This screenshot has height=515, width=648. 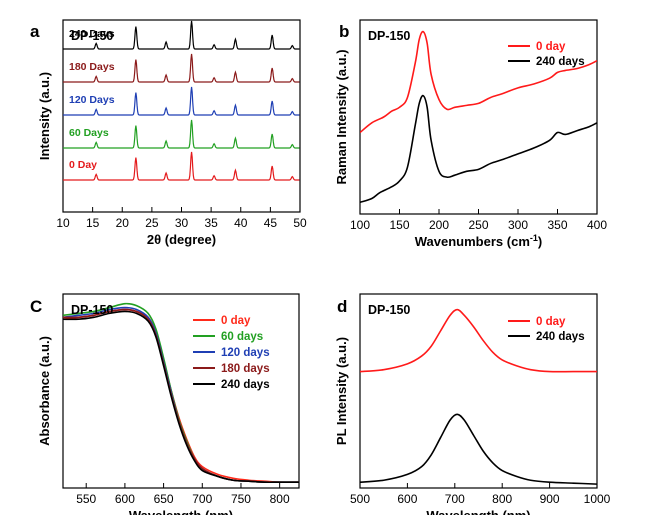 What do you see at coordinates (211, 223) in the screenshot?
I see `x-tick-label: 35` at bounding box center [211, 223].